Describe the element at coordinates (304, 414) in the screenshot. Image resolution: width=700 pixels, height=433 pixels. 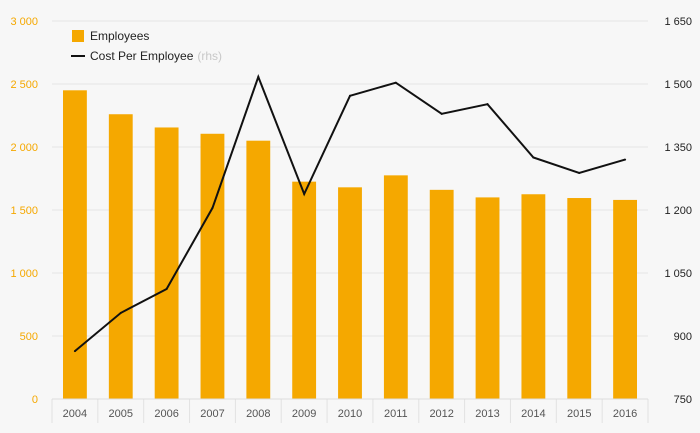
I see `x-tick-label: 2009` at that location.